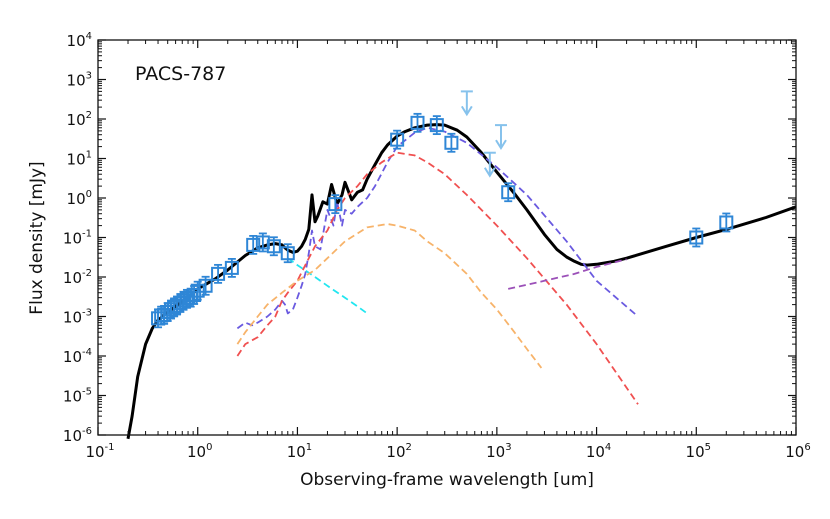  What do you see at coordinates (77, 238) in the screenshot?
I see `y-tick-label: 10⁻¹` at bounding box center [77, 238].